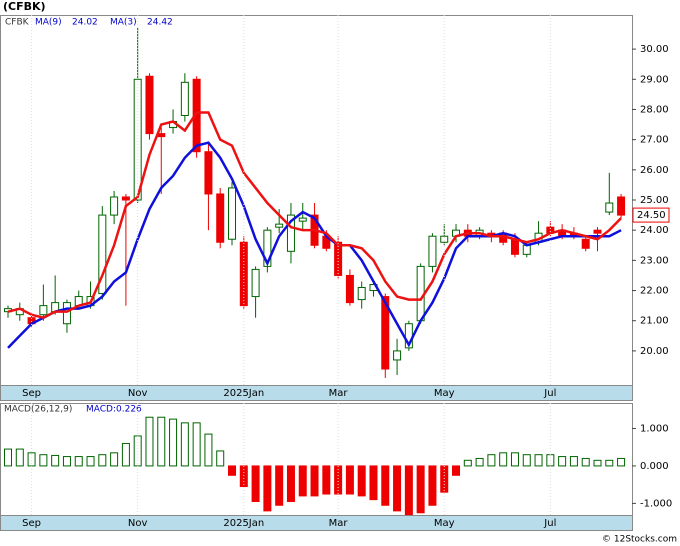 This screenshot has height=546, width=680. What do you see at coordinates (316, 393) in the screenshot?
I see `x-axis-strip` at bounding box center [316, 393].